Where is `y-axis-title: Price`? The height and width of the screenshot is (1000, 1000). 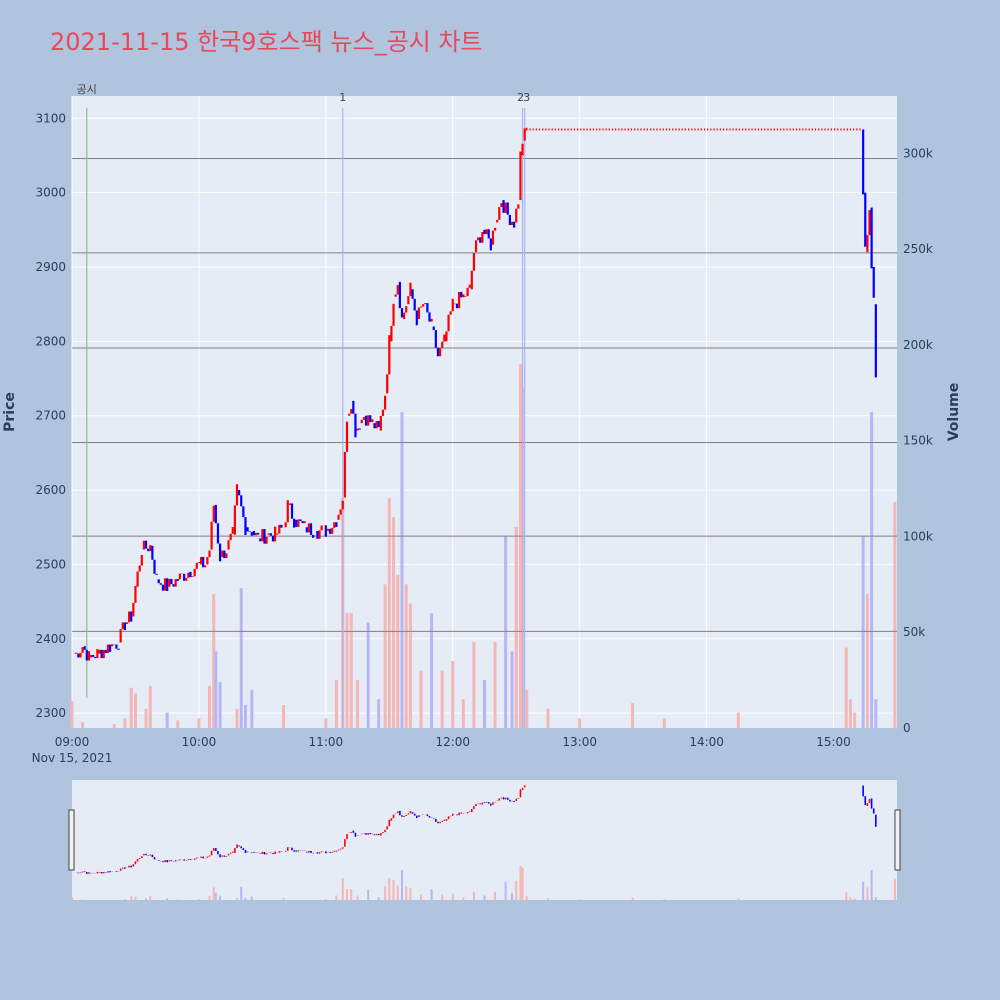
y-axis-title: Price is located at coordinates (10, 412).